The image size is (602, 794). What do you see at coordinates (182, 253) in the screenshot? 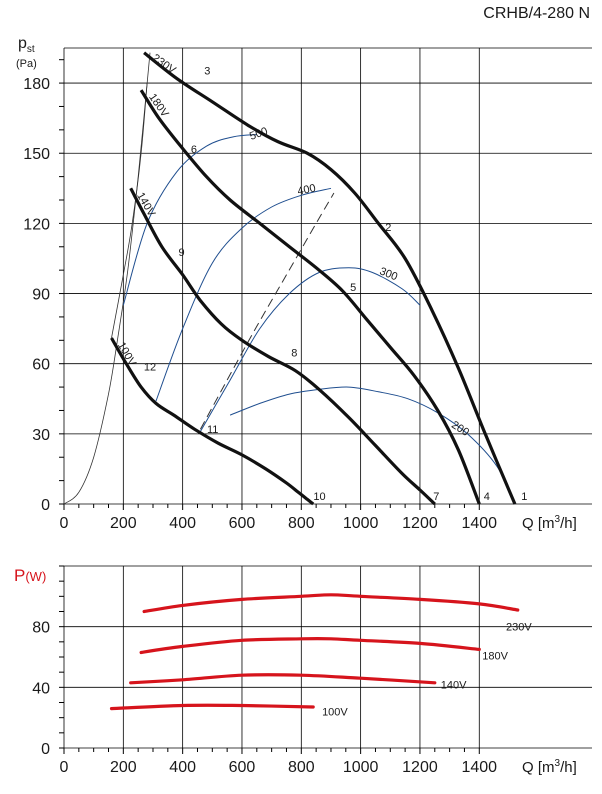
I see `operating-point-label: 9` at bounding box center [182, 253].